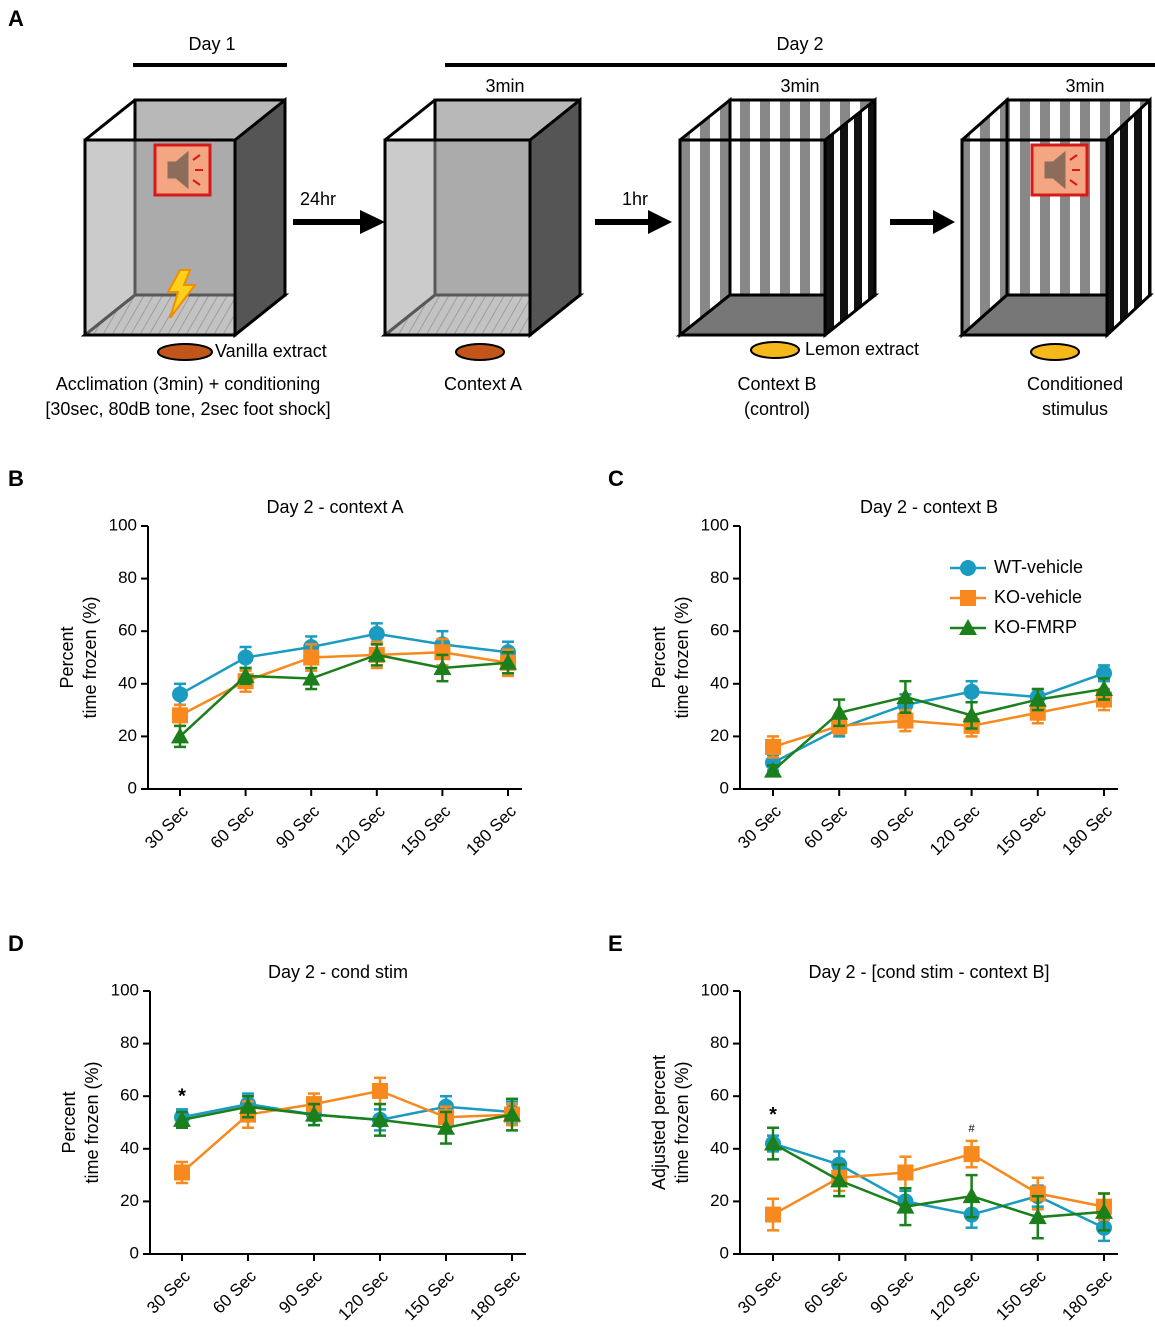 This screenshot has height=1327, width=1155. I want to click on panel-label: E, so click(615, 943).